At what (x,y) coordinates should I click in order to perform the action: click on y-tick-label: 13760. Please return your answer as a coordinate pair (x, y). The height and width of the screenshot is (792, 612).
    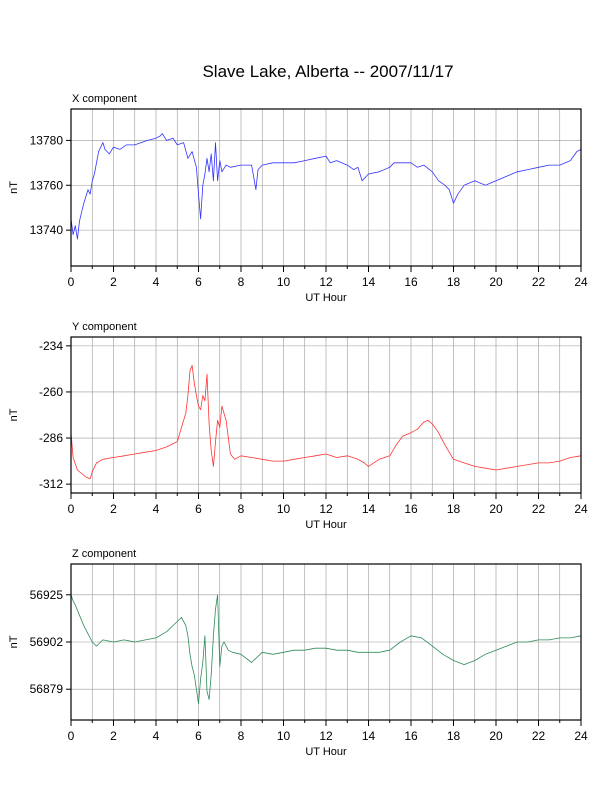
    Looking at the image, I should click on (47, 185).